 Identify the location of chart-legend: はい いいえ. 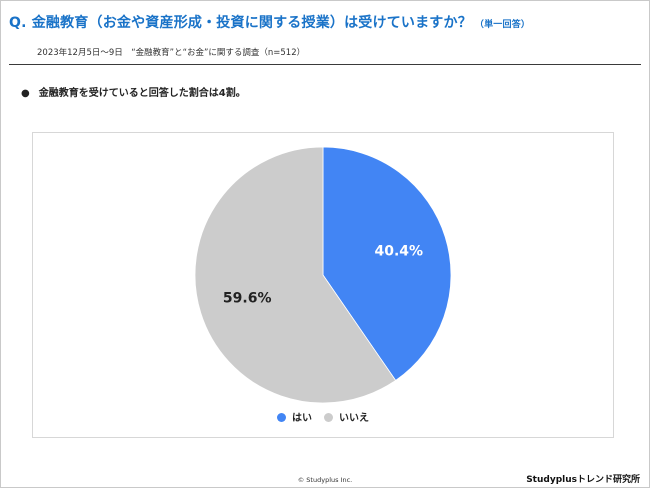
(323, 416).